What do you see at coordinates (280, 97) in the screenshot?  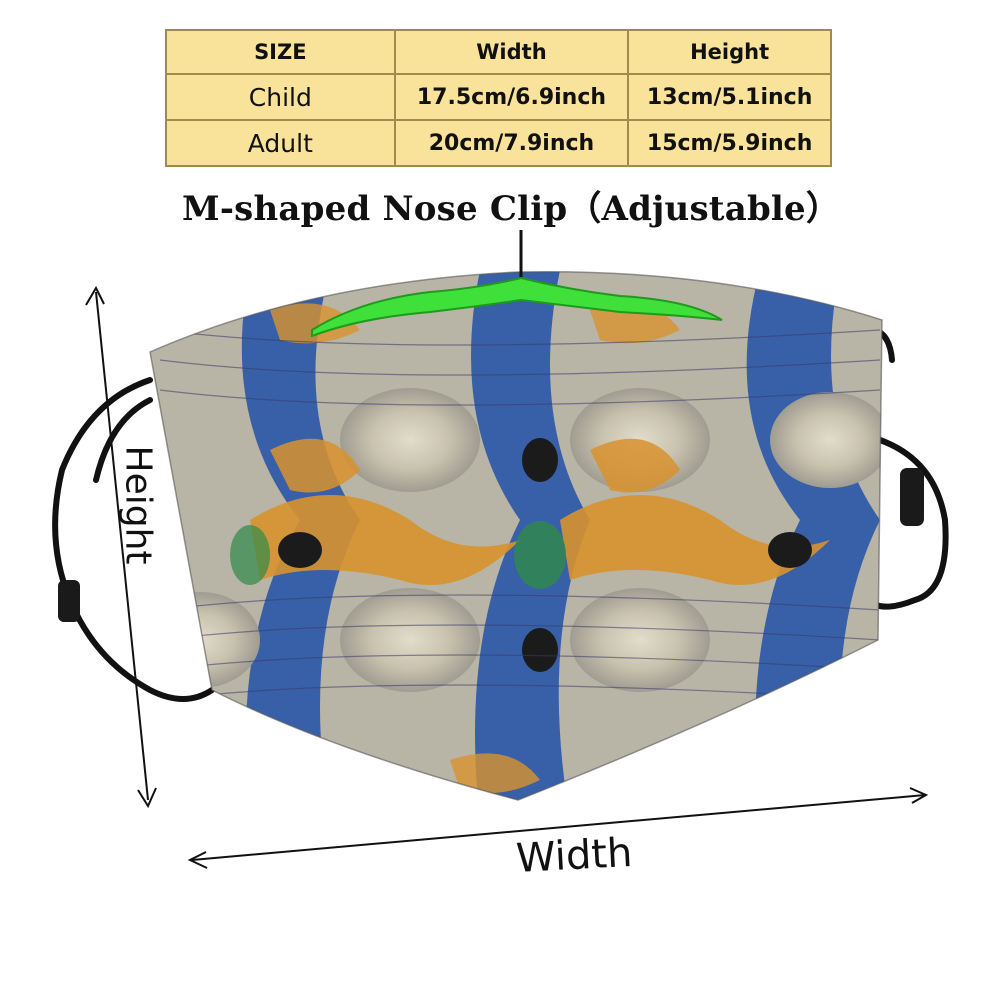 I see `size-child-label: Child` at bounding box center [280, 97].